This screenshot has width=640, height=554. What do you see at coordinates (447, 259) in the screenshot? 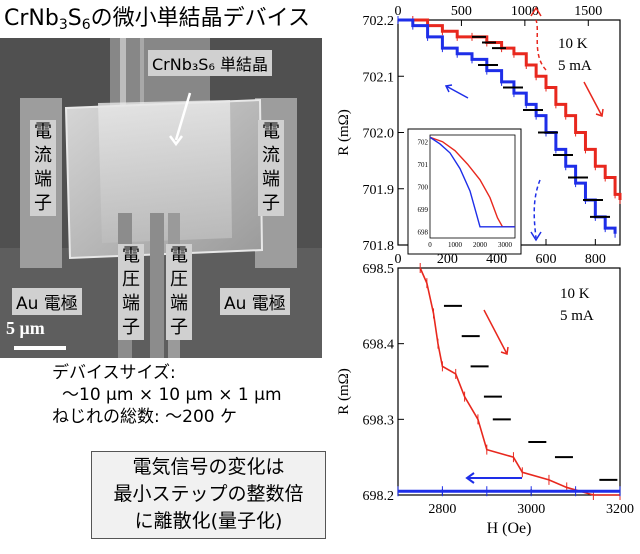
I see `x-tick-label-bottom: 200` at bounding box center [447, 259].